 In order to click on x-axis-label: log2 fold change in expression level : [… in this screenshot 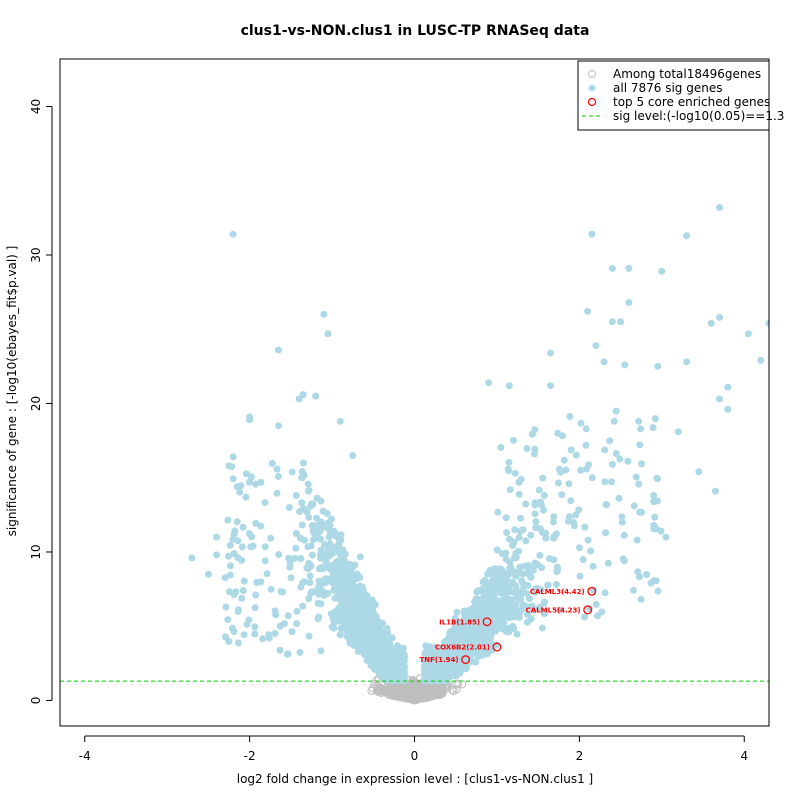, I will do `click(415, 779)`.